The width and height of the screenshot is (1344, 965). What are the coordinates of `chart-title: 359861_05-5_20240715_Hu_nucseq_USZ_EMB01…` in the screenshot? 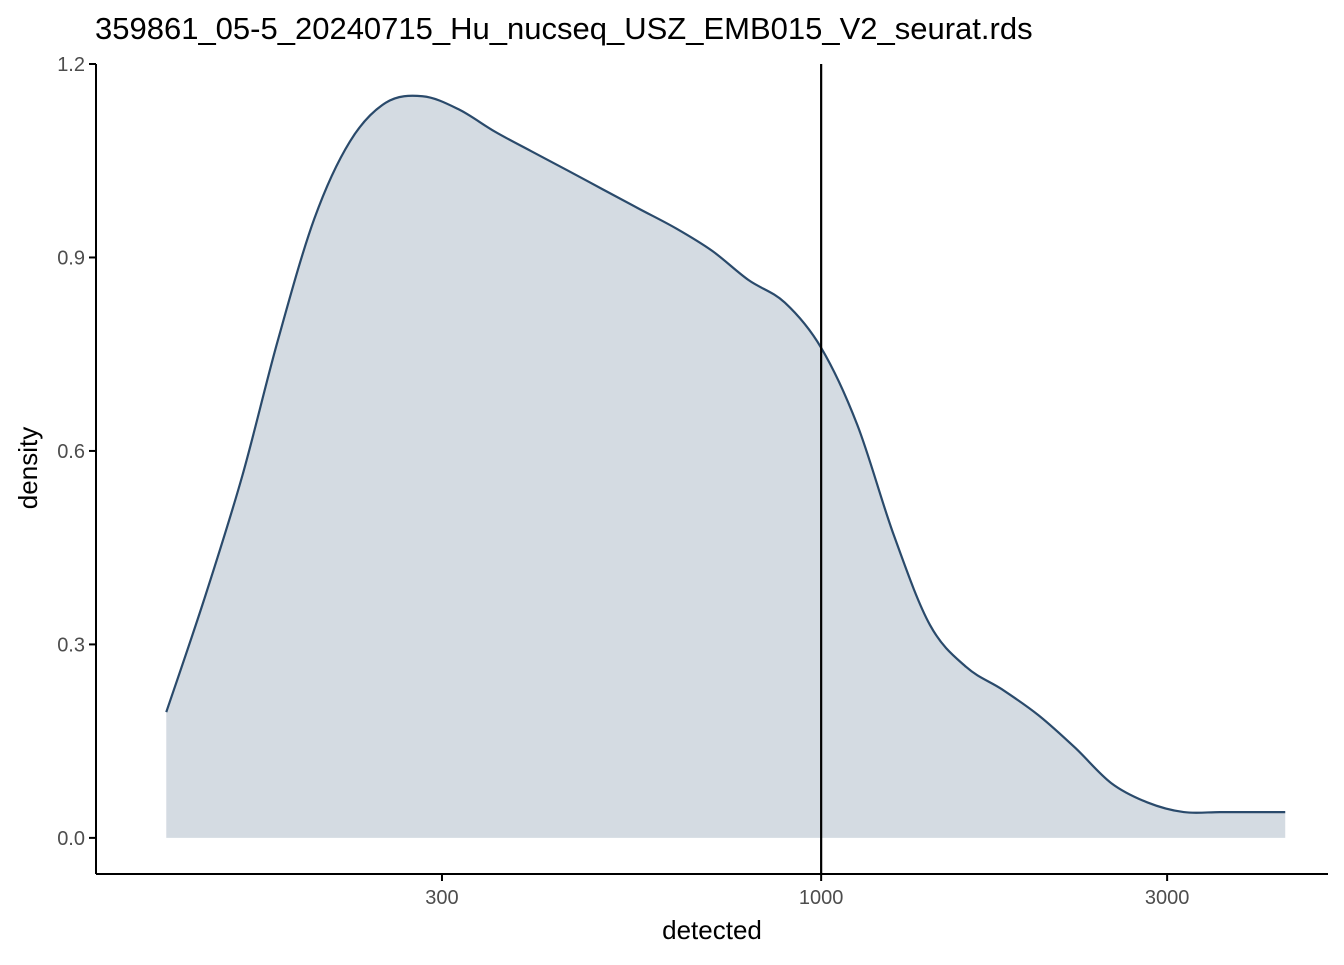 It's located at (564, 28).